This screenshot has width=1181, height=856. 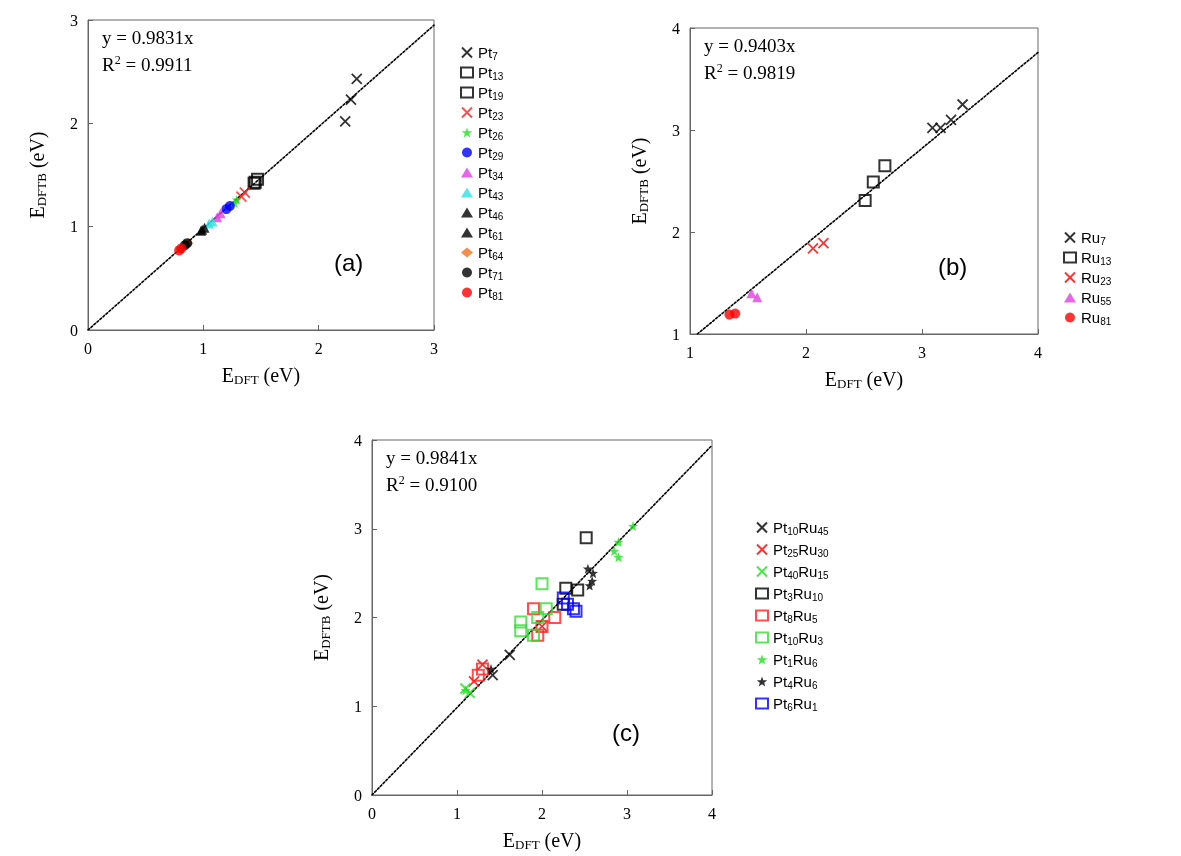 I want to click on annotation: y = 0.9841x, so click(x=432, y=457).